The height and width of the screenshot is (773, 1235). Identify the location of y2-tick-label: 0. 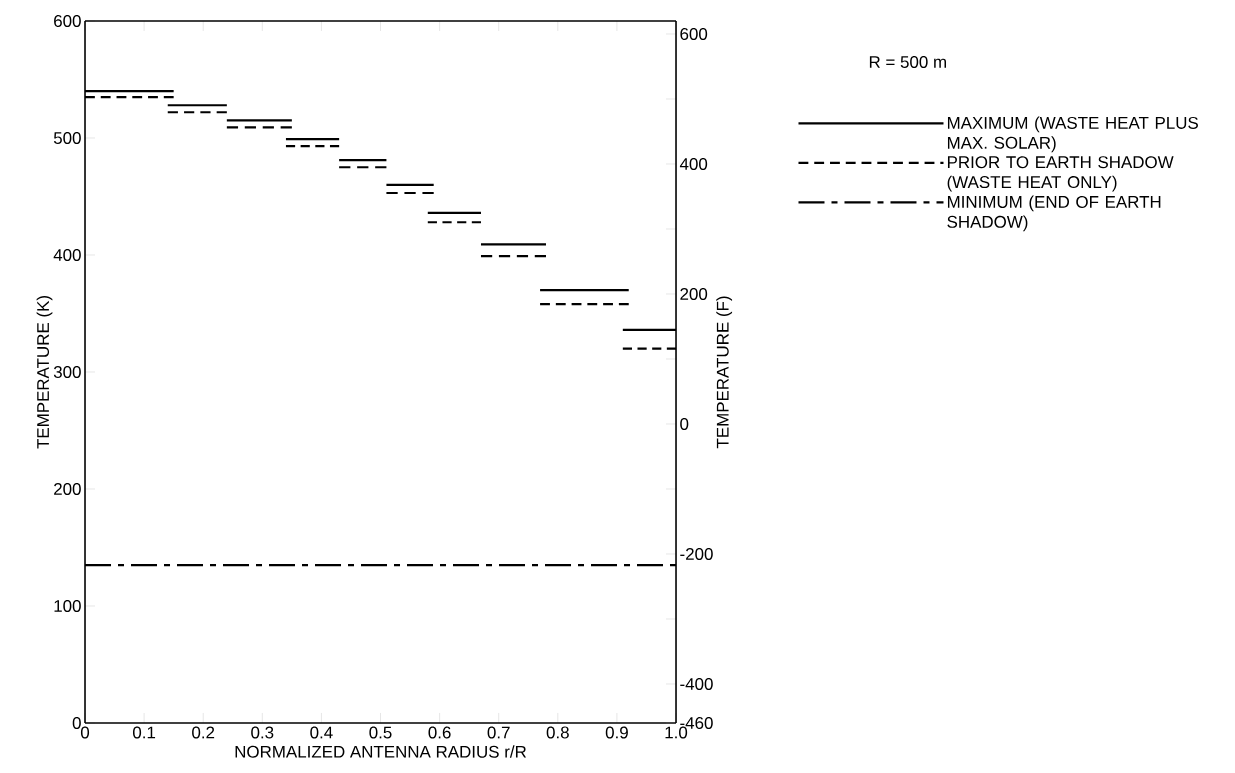
(684, 423).